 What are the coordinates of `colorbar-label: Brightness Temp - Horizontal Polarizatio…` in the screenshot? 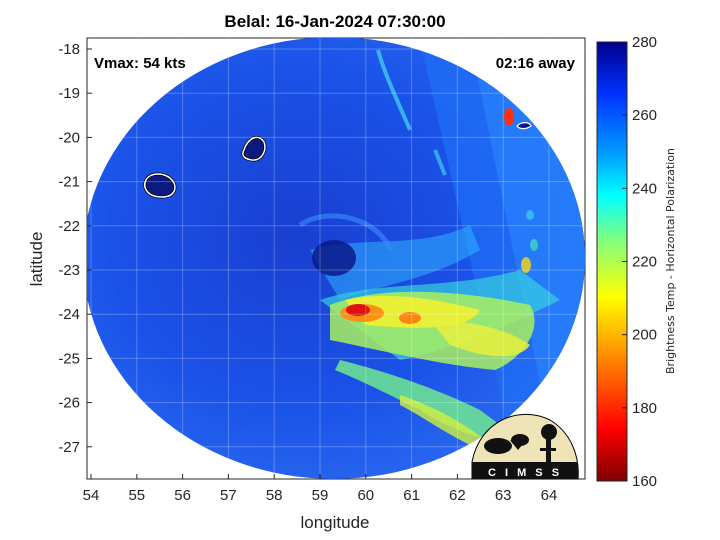 It's located at (670, 261).